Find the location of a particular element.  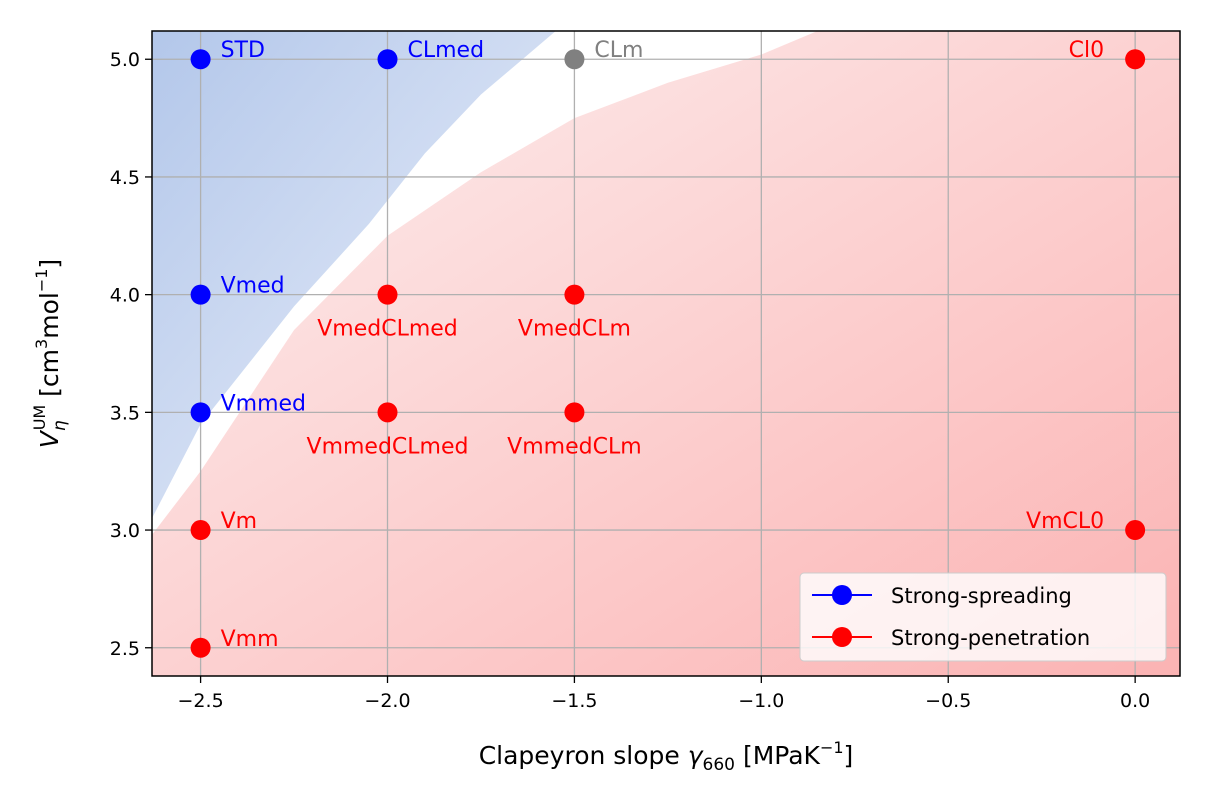

legend-label-spreading: Strong-spreading is located at coordinates (981, 596).